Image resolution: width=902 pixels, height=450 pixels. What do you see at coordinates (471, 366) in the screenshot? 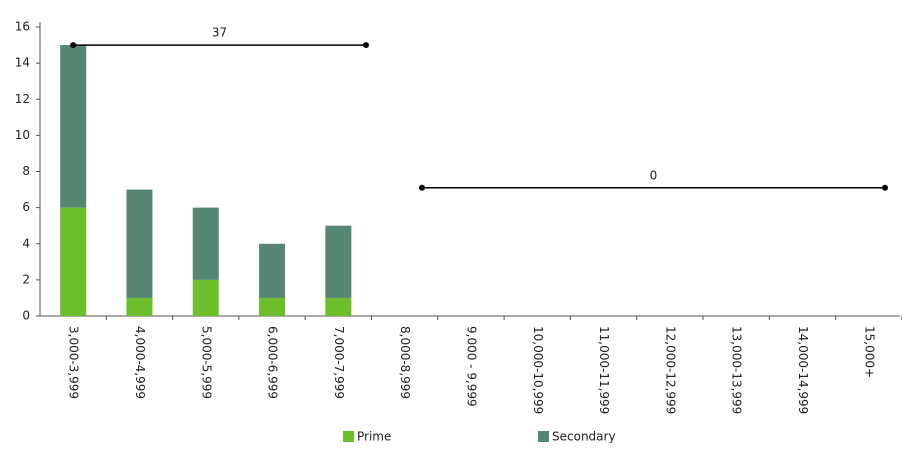
I see `x-tick-label: 9,000 - 9,999` at bounding box center [471, 366].